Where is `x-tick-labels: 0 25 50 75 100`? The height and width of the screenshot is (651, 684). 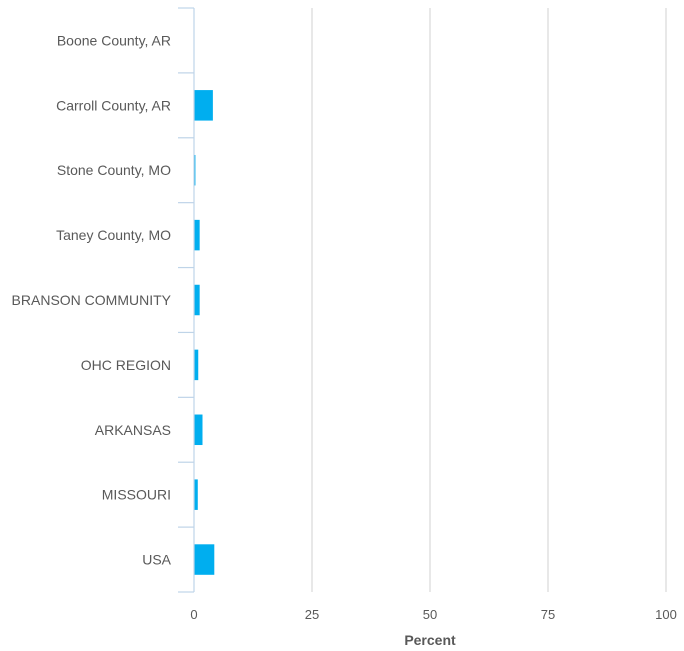 x-tick-labels: 0 25 50 75 100 is located at coordinates (433, 614).